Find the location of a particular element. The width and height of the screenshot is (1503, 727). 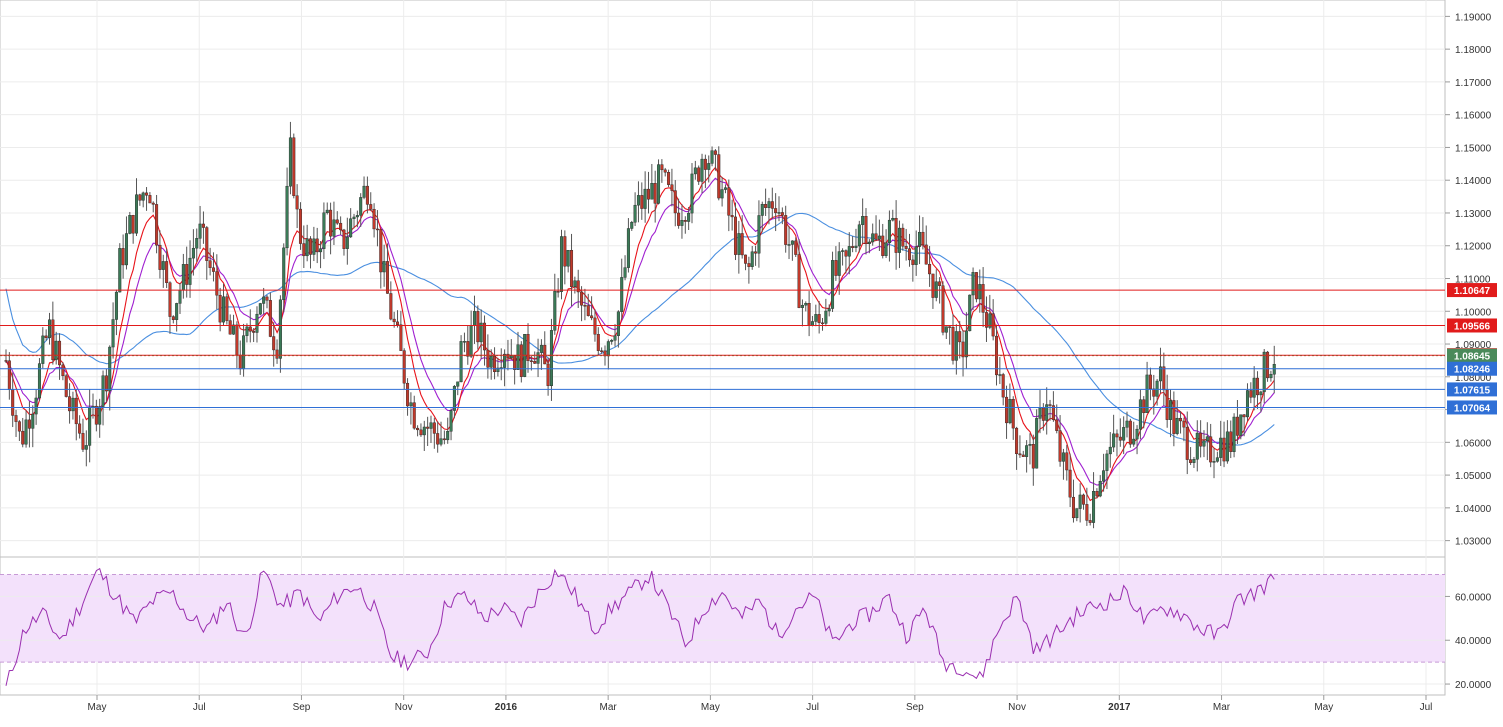

price-tick-label: 1.08000 is located at coordinates (1473, 378).